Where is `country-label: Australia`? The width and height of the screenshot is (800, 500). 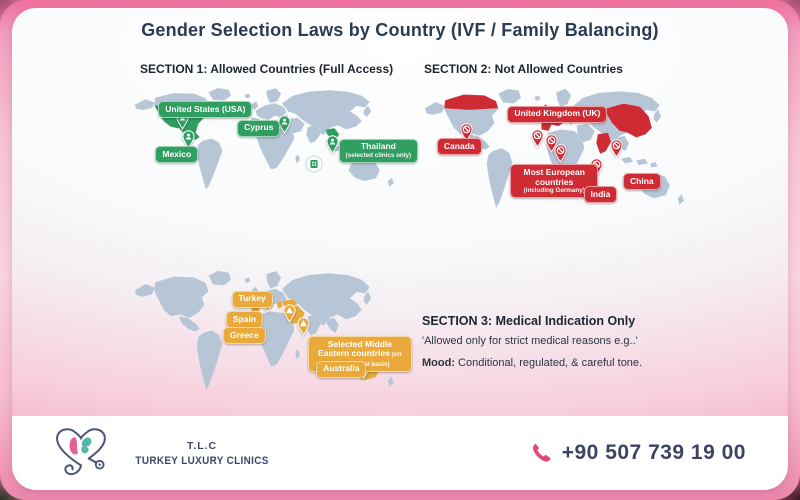
country-label: Australia is located at coordinates (341, 369).